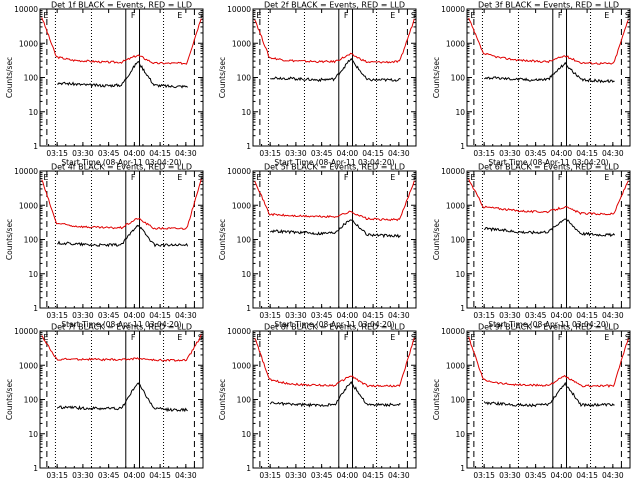 Image resolution: width=640 pixels, height=480 pixels. What do you see at coordinates (453, 331) in the screenshot?
I see `y-tick-label: 10000` at bounding box center [453, 331].